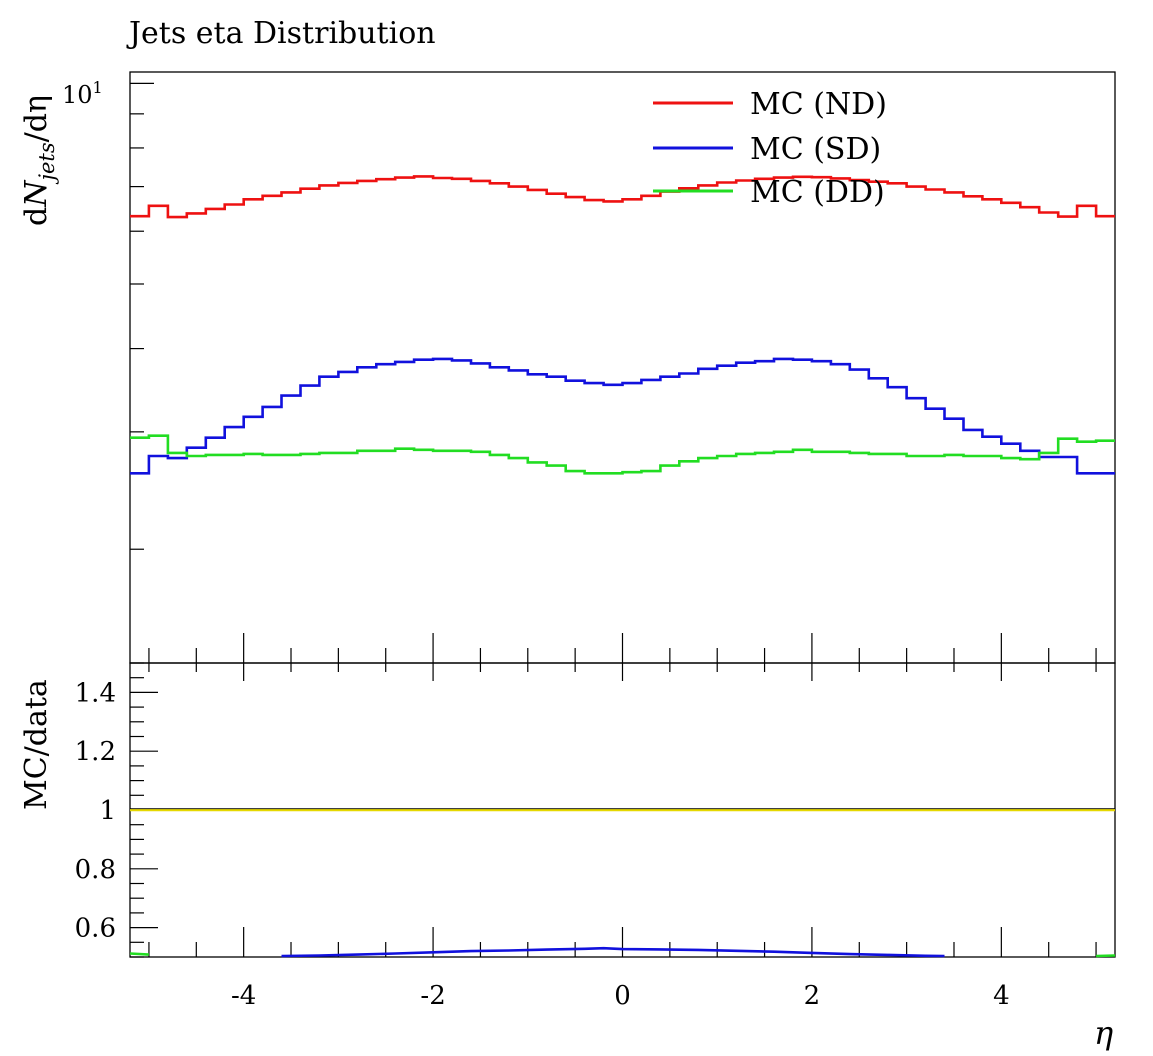 The width and height of the screenshot is (1153, 1056). Describe the element at coordinates (281, 33) in the screenshot. I see `chart-title: Jets eta Distribution` at that location.